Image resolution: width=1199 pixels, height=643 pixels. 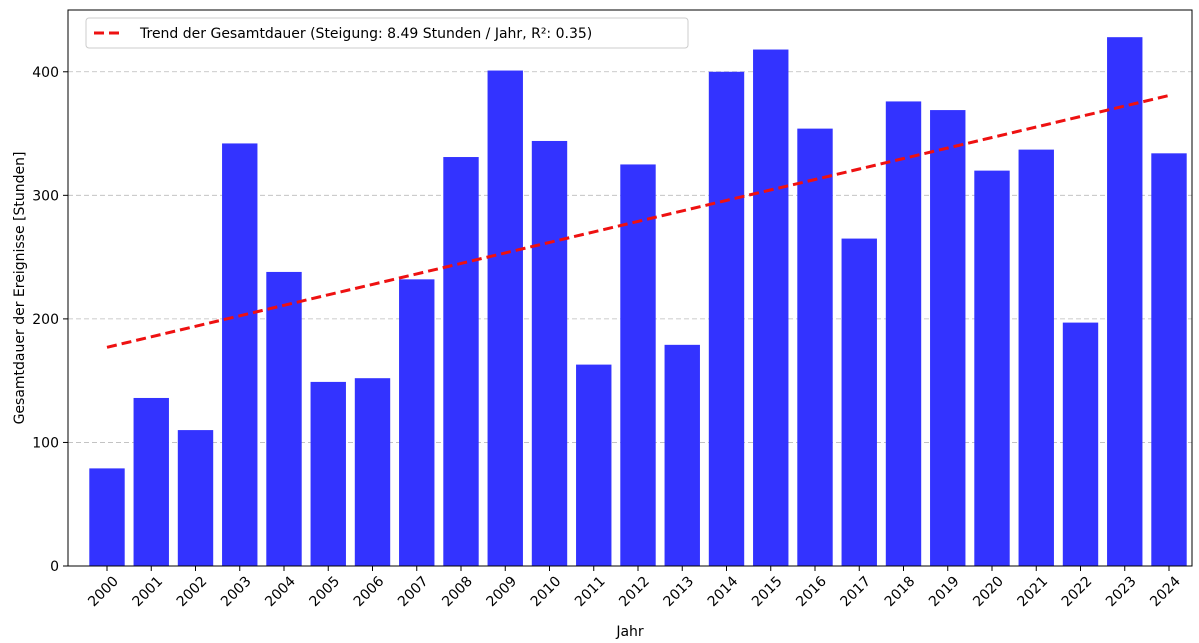 I want to click on x-tick-label: 2002, so click(x=192, y=592).